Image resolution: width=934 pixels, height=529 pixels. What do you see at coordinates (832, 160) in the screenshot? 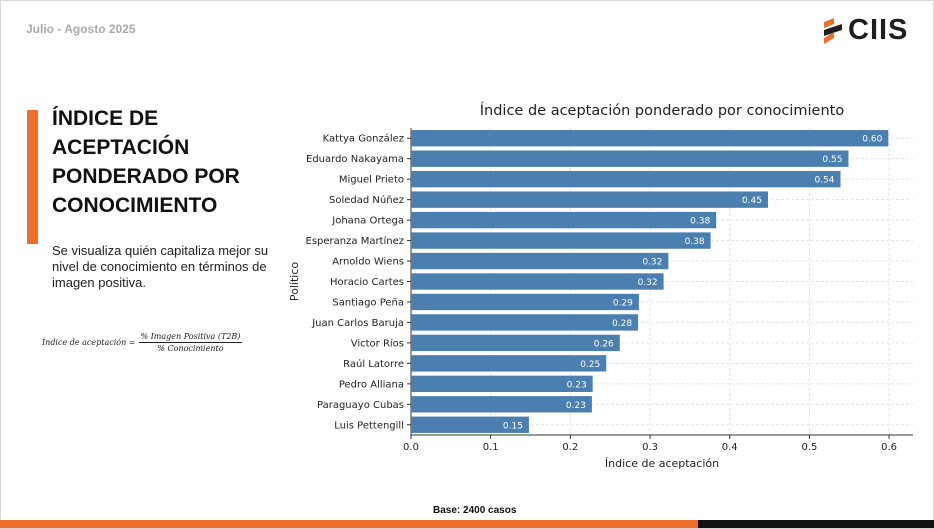
I see `data-label: 0.55` at bounding box center [832, 160].